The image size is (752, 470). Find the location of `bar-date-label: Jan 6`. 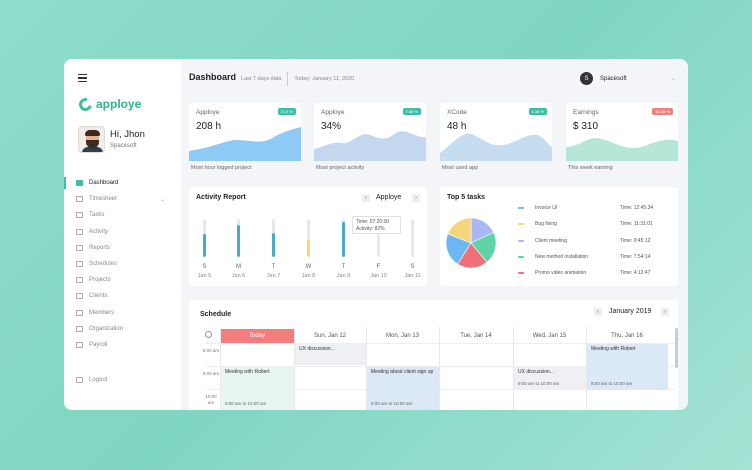

bar-date-label: Jan 6 is located at coordinates (238, 276).